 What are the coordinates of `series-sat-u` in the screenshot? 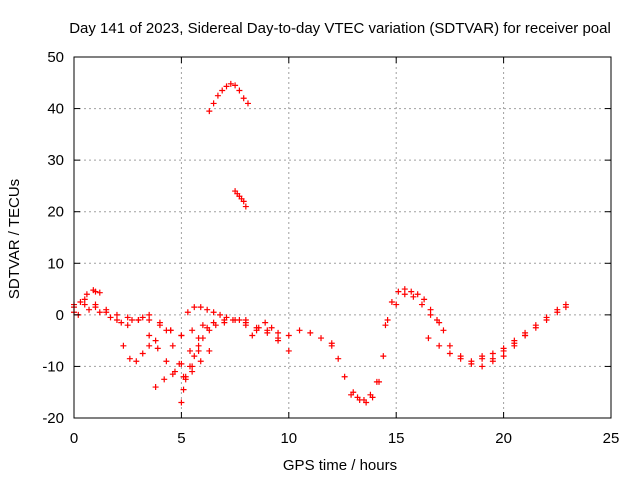 It's located at (524, 333).